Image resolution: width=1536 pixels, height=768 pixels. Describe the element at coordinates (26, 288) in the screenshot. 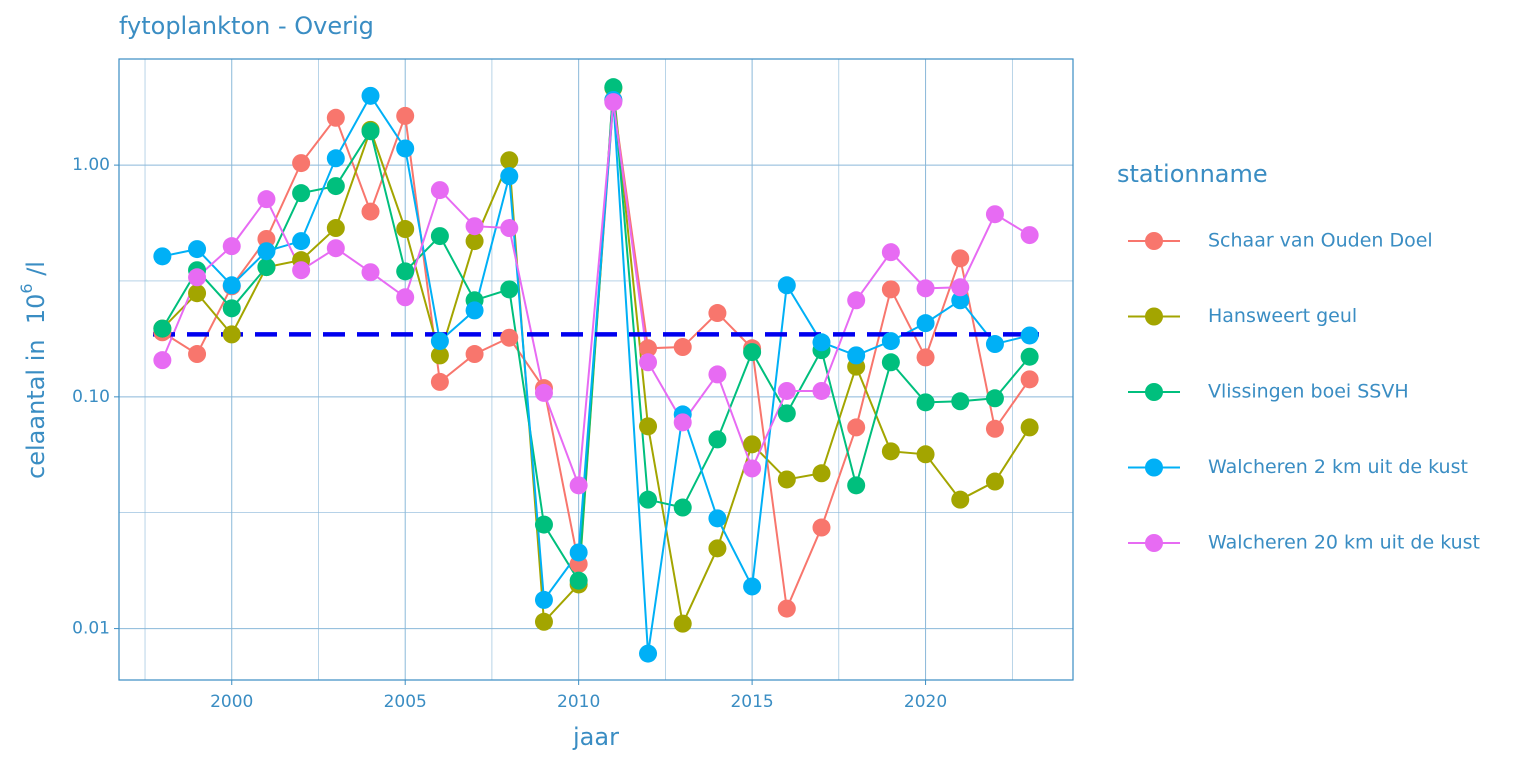

I see `y-axis-title-sup: 6` at that location.